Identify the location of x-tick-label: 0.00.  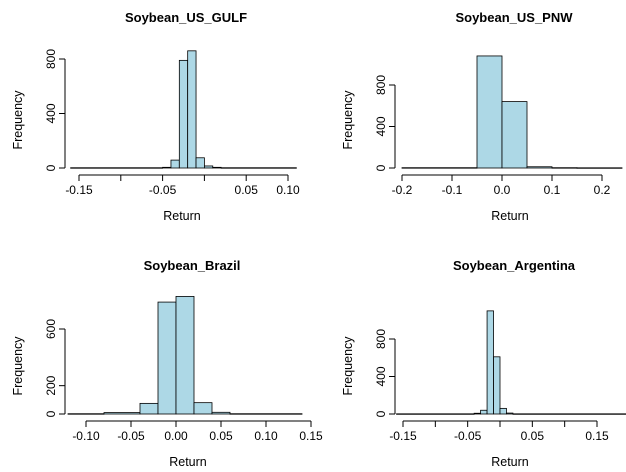
(176, 436).